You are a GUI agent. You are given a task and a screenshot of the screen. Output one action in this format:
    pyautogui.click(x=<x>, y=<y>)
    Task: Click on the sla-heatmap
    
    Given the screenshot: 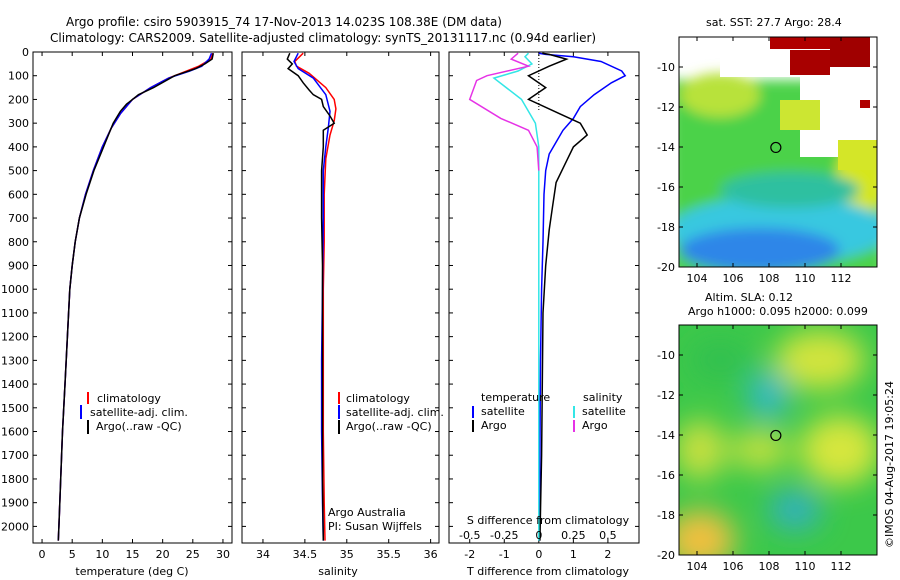 What is the action you would take?
    pyautogui.click(x=778, y=440)
    